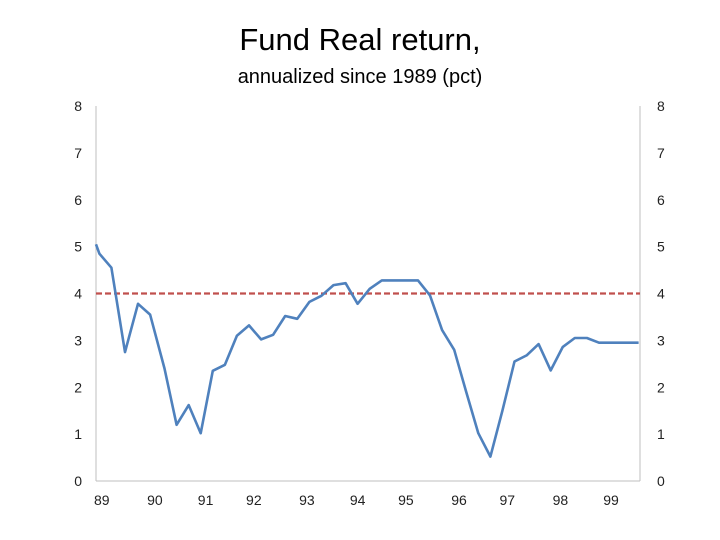 Image resolution: width=720 pixels, height=540 pixels. I want to click on y-tick-label-right: 4, so click(661, 294).